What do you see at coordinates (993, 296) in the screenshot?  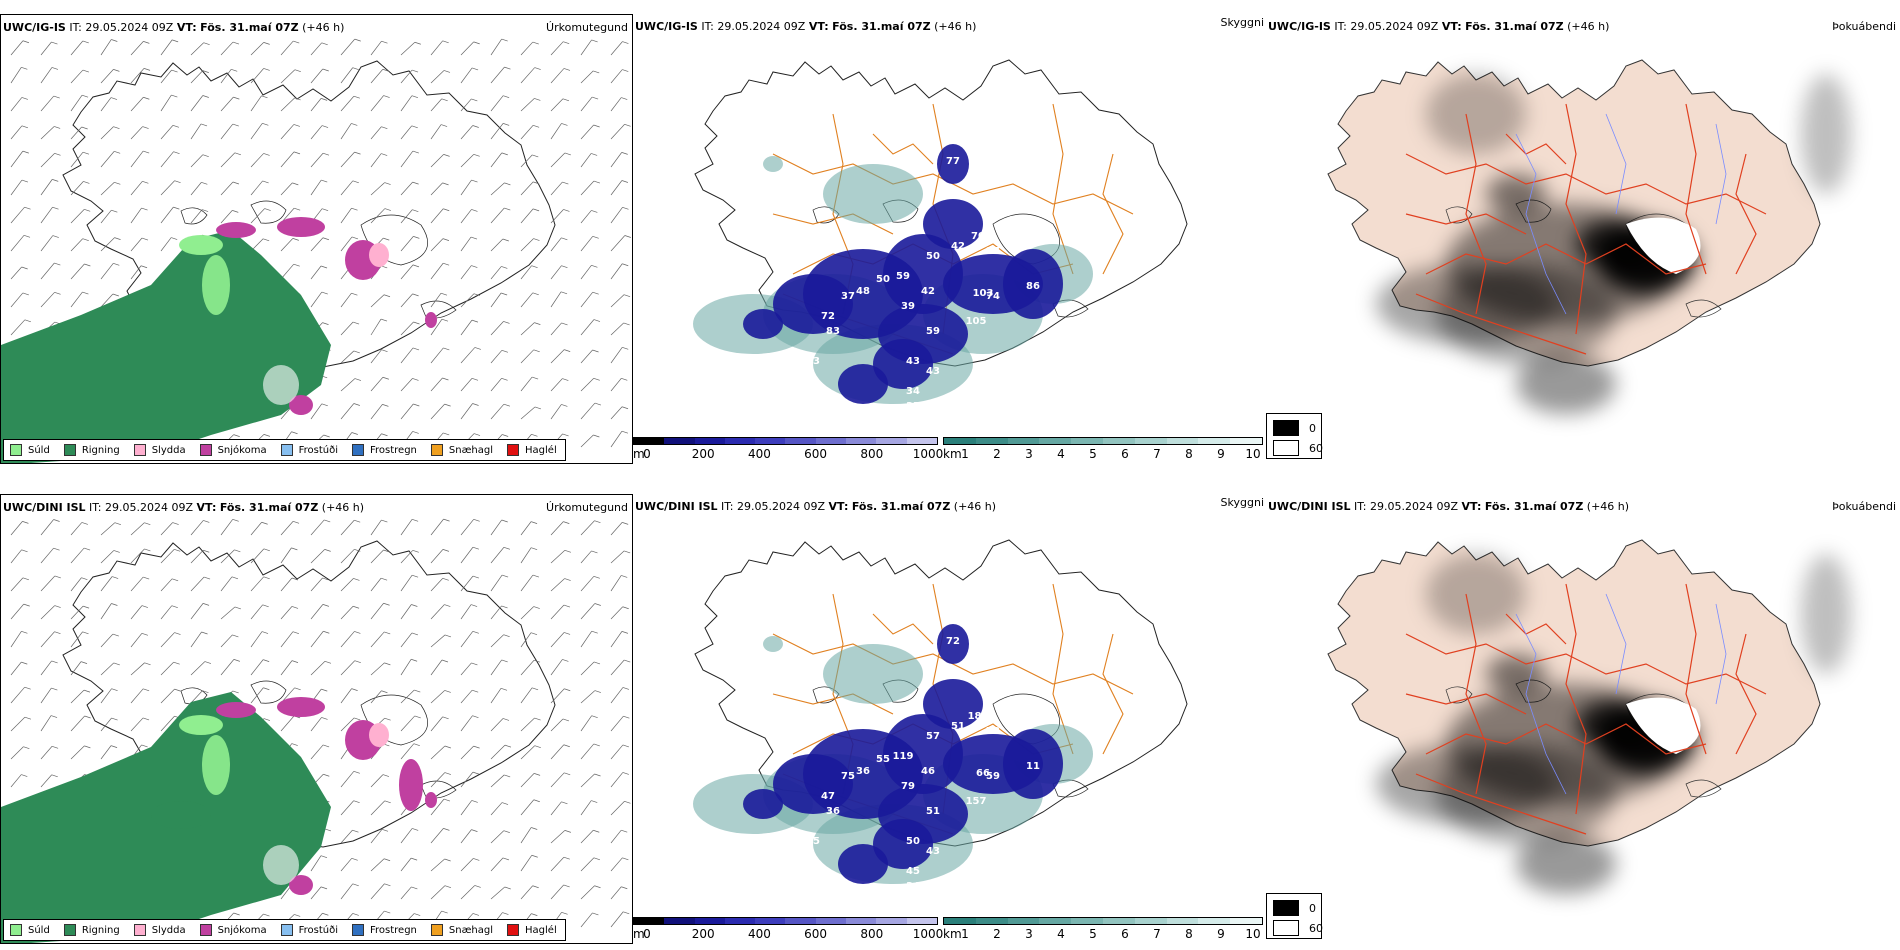 I see `ceiling-value-label: 74` at bounding box center [993, 296].